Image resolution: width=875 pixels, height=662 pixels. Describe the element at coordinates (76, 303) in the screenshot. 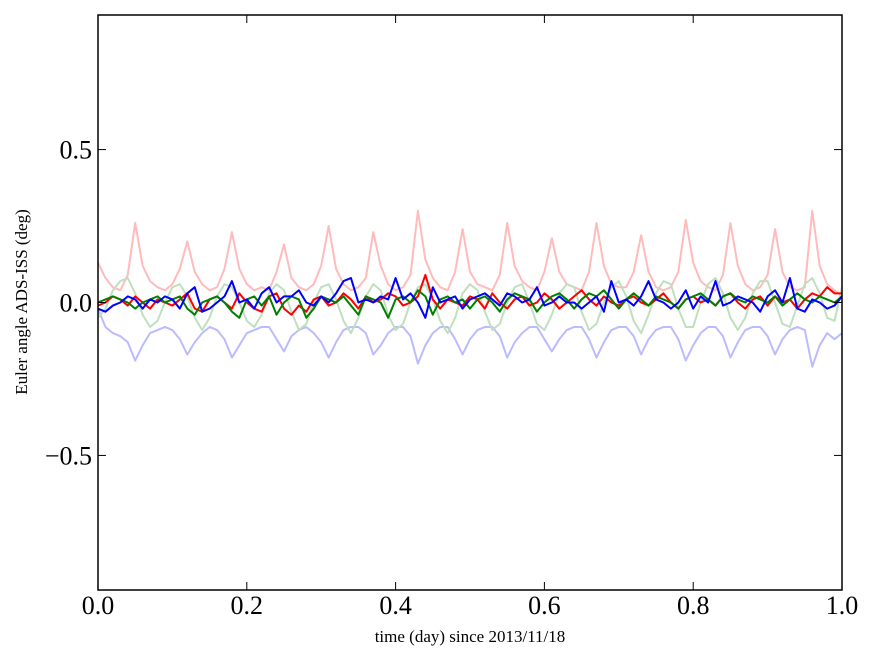

I see `y-tick-label: 0.0` at that location.